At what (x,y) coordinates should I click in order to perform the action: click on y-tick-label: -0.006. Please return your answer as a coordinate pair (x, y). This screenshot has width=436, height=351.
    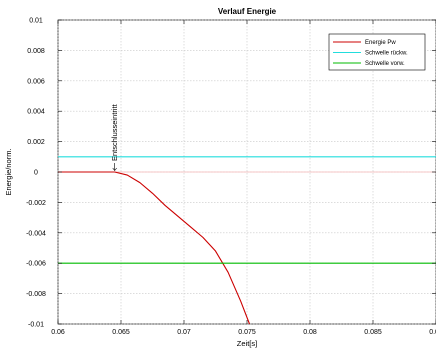
    Looking at the image, I should click on (36, 264).